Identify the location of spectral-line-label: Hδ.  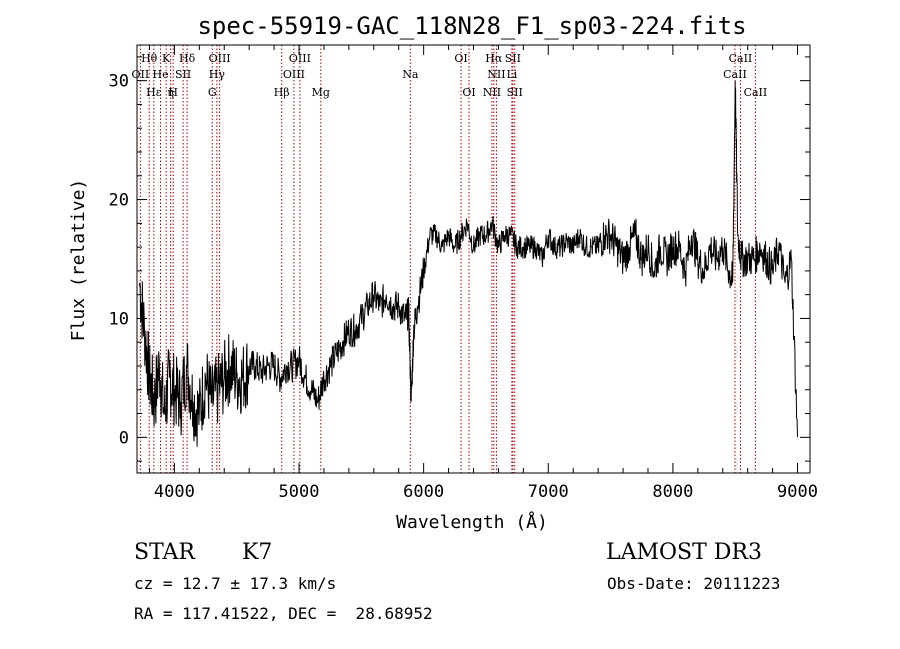
(187, 58).